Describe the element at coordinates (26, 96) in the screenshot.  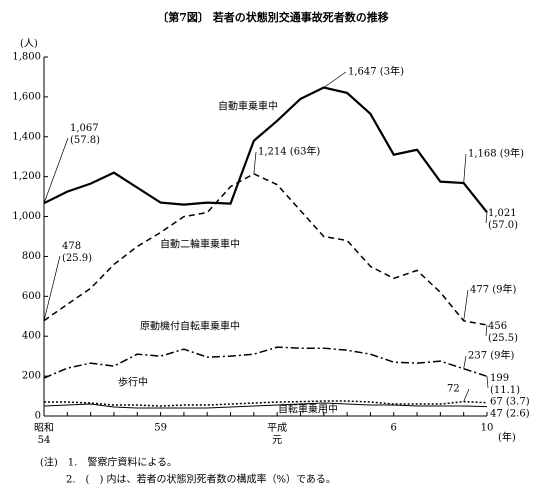
I see `y-tick-label: 1,600` at that location.